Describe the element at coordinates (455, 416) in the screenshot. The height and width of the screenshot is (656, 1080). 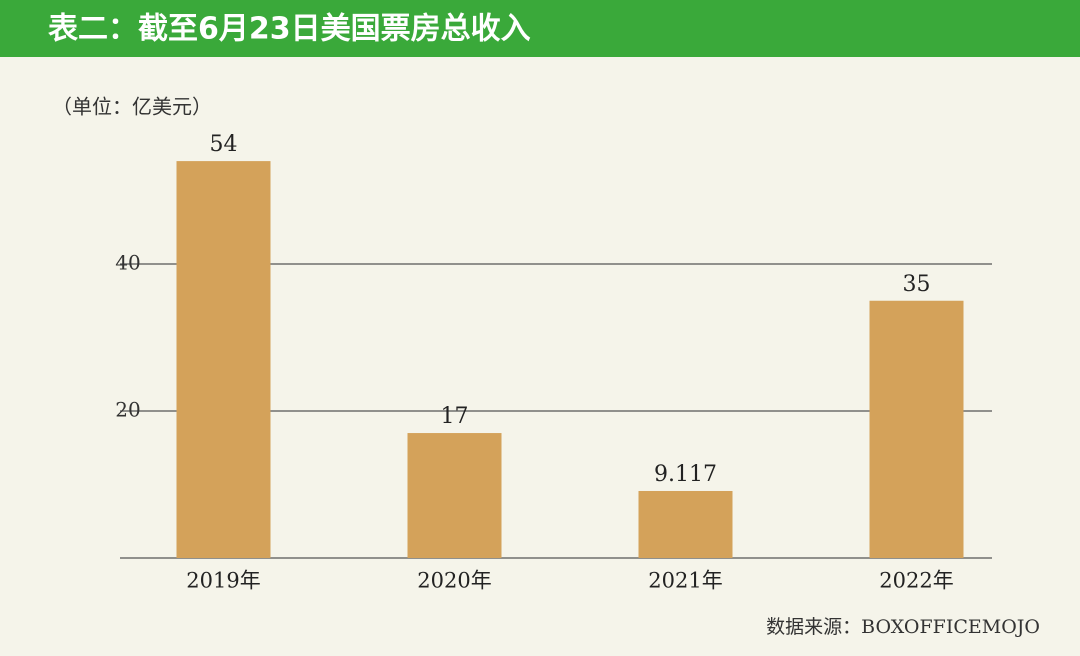
I see `value-label: 17` at that location.